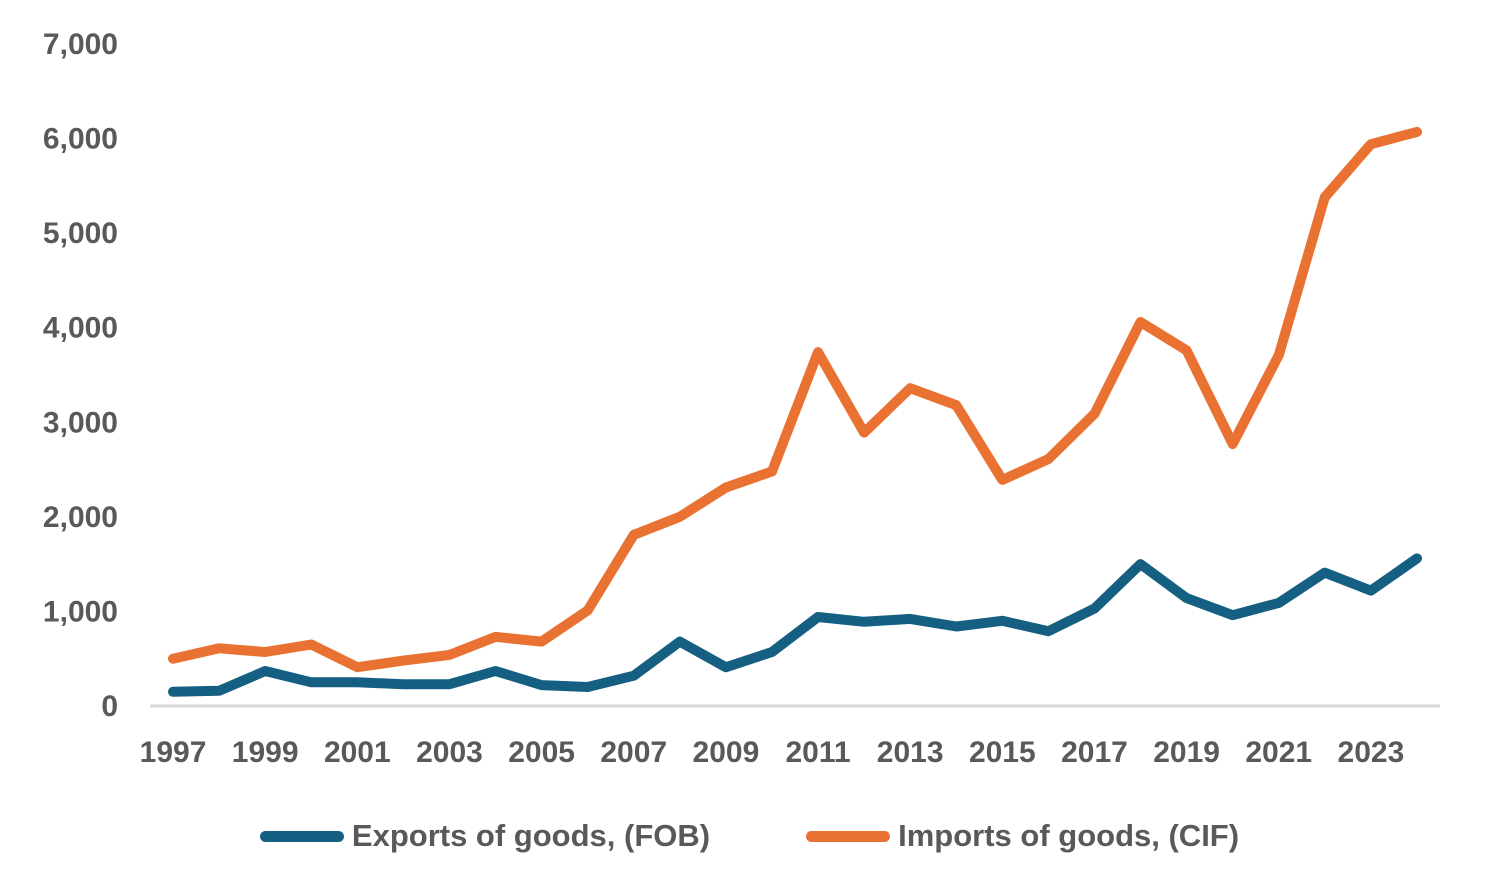 The width and height of the screenshot is (1499, 895). What do you see at coordinates (726, 752) in the screenshot?
I see `x-axis-tick-label: 2009` at bounding box center [726, 752].